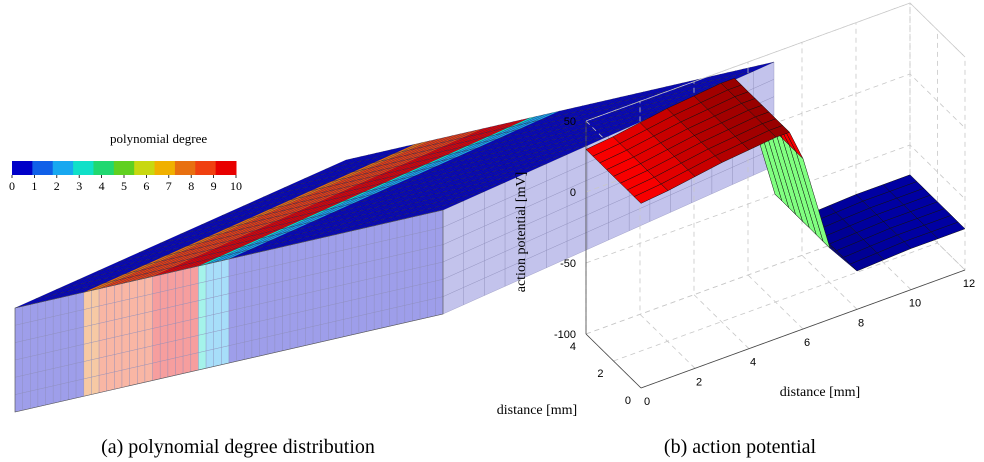 This screenshot has width=984, height=462. What do you see at coordinates (537, 410) in the screenshot?
I see `y-axis-label: distance [mm]` at bounding box center [537, 410].